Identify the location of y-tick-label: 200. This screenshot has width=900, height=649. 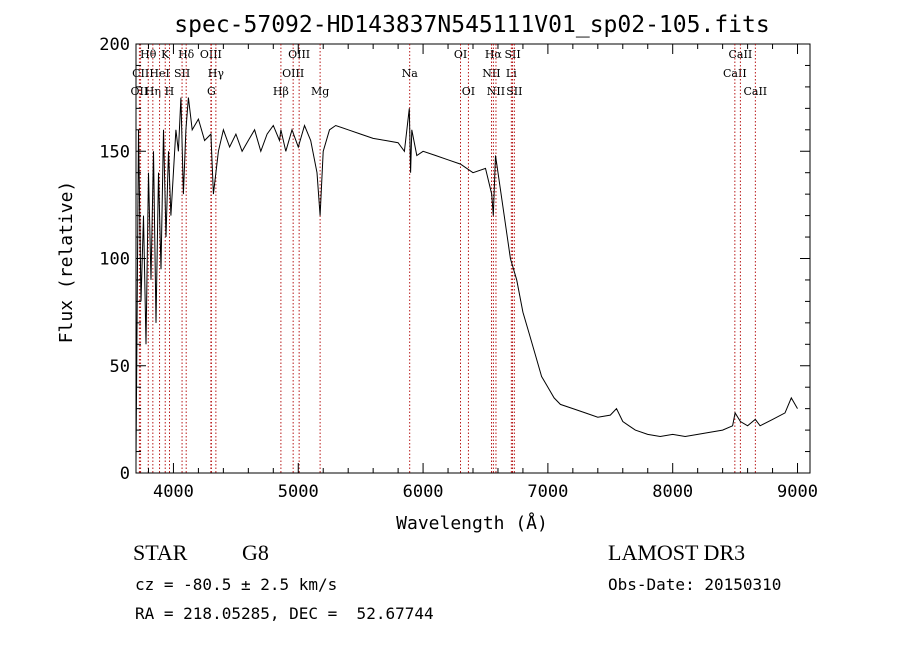
(114, 45).